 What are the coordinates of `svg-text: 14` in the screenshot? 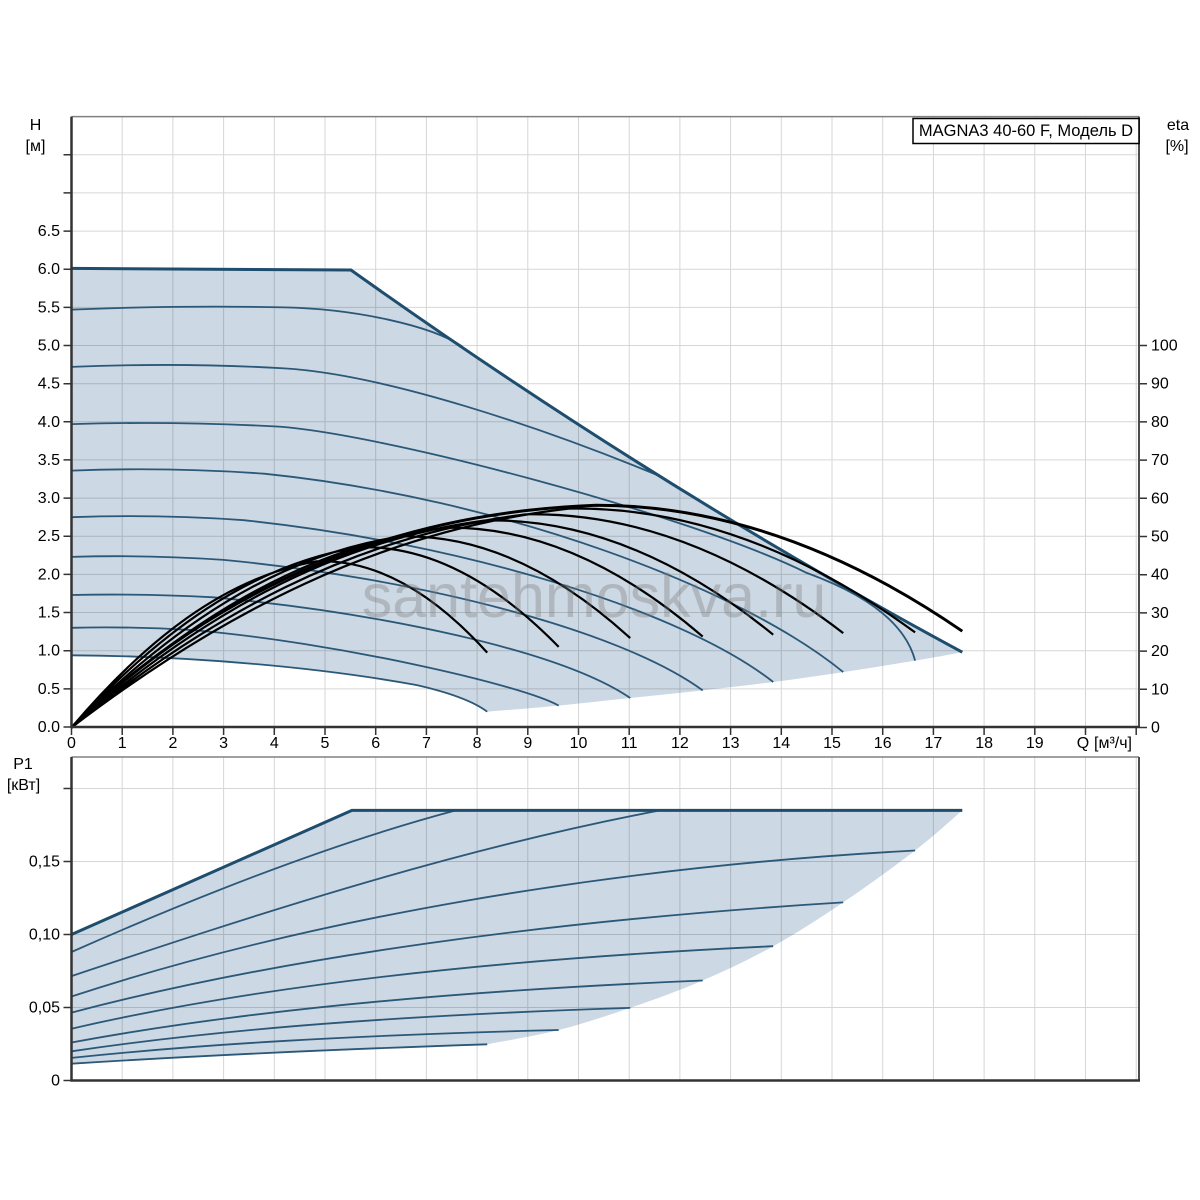 It's located at (781, 743).